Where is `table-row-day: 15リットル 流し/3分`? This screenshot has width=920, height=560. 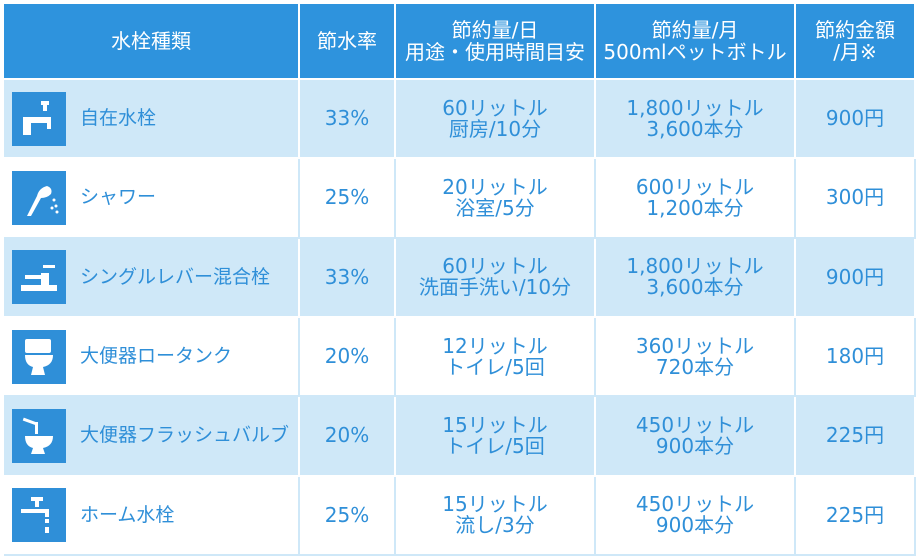 table-row-day: 15リットル 流し/3分 is located at coordinates (496, 516).